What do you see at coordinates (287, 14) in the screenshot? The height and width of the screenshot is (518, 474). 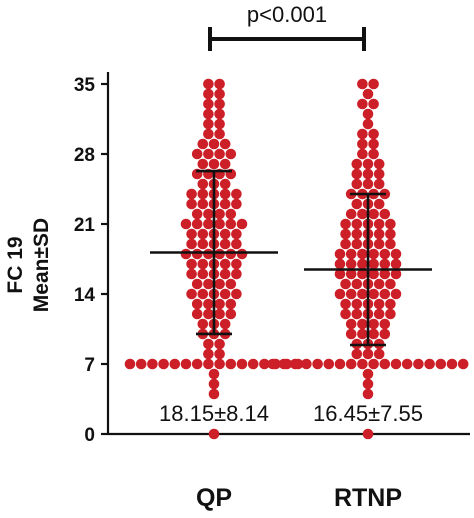 I see `p-value-label: p<0.001` at bounding box center [287, 14].